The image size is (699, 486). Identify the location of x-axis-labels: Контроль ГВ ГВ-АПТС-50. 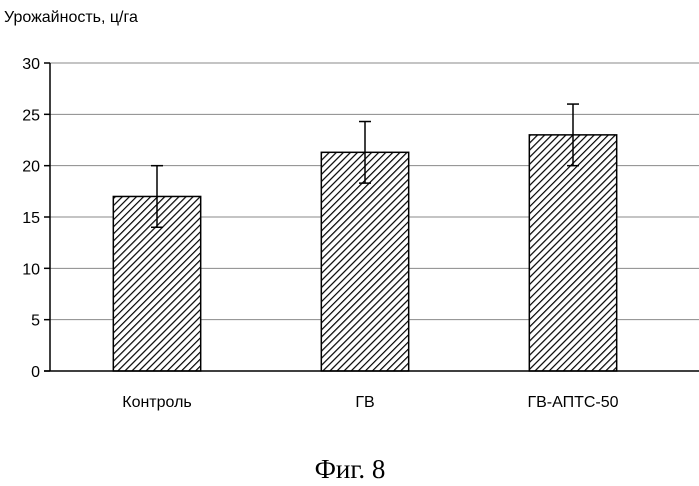
(370, 402).